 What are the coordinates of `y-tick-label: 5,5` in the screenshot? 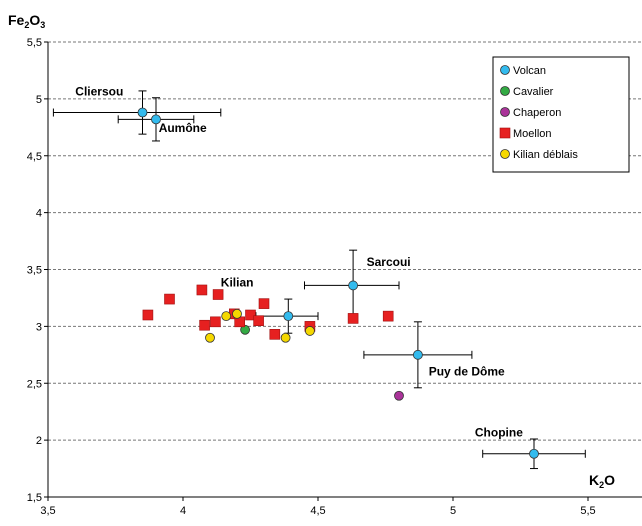 It's located at (34, 43).